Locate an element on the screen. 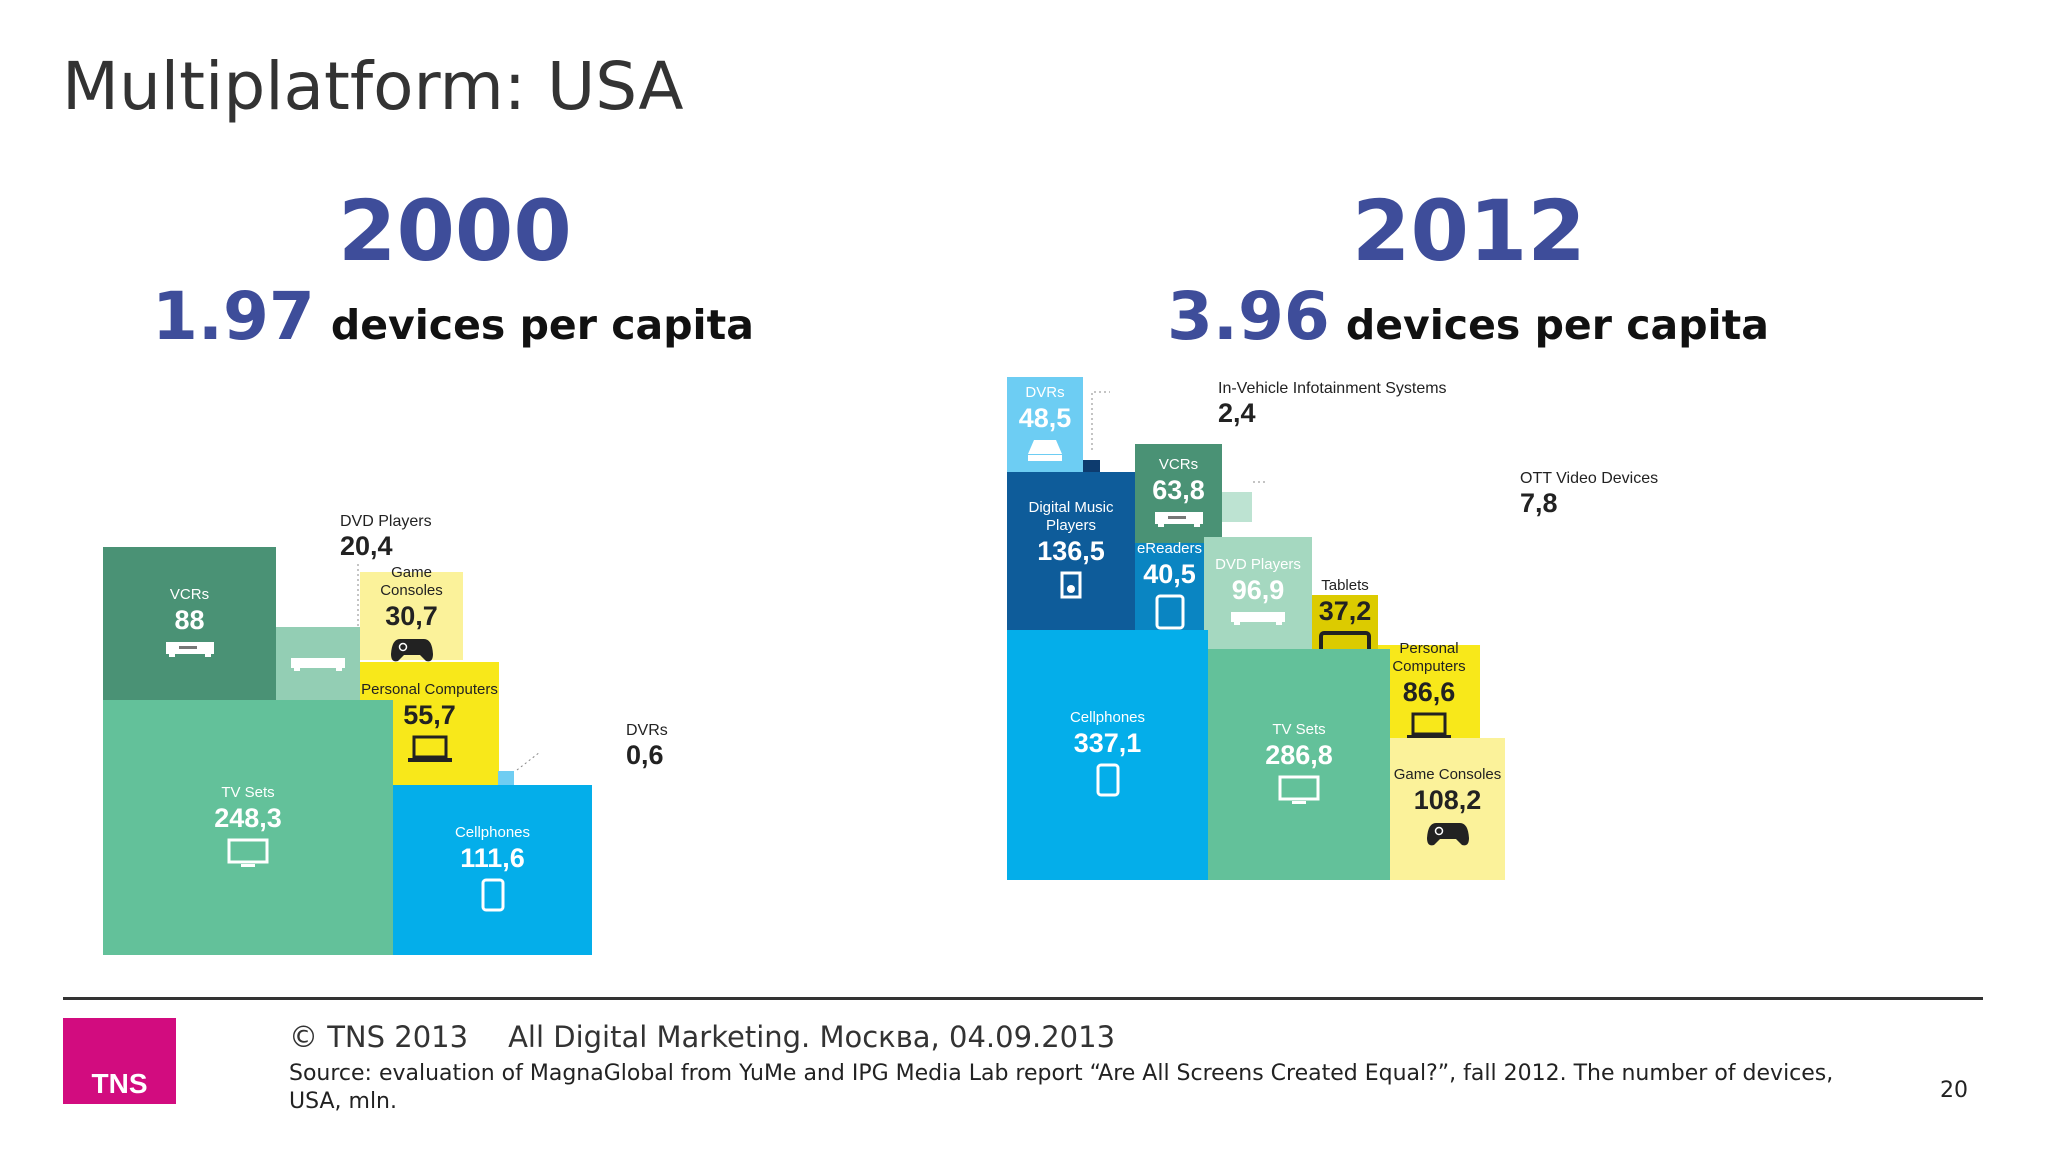 The height and width of the screenshot is (1152, 2048). cell-value: 286,8 is located at coordinates (1299, 754).